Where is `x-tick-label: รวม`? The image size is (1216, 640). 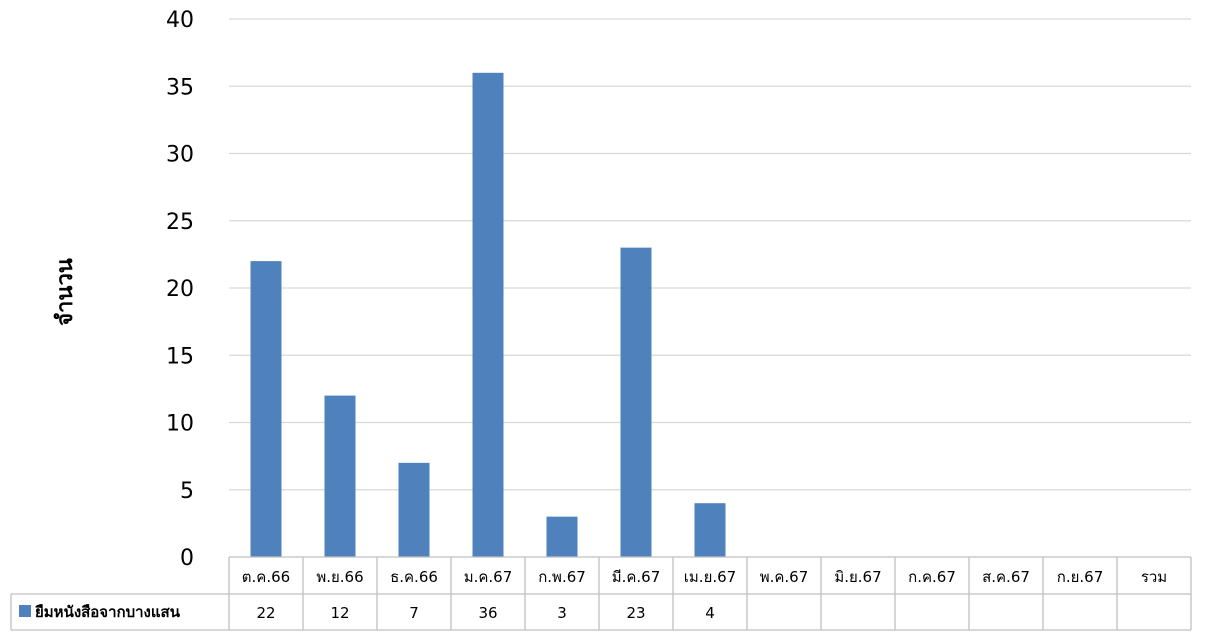 x-tick-label: รวม is located at coordinates (1154, 577).